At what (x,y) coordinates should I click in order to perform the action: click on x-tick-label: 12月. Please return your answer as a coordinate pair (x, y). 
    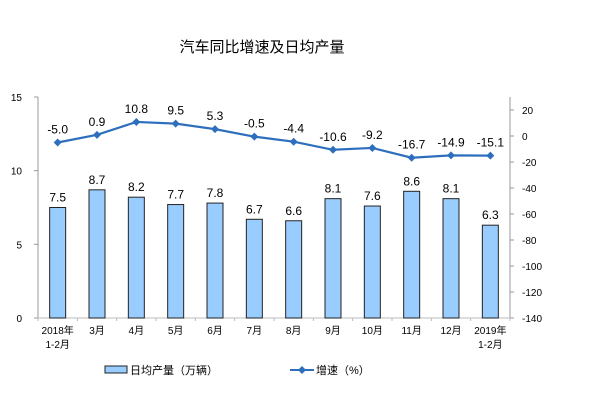
    Looking at the image, I should click on (450, 331).